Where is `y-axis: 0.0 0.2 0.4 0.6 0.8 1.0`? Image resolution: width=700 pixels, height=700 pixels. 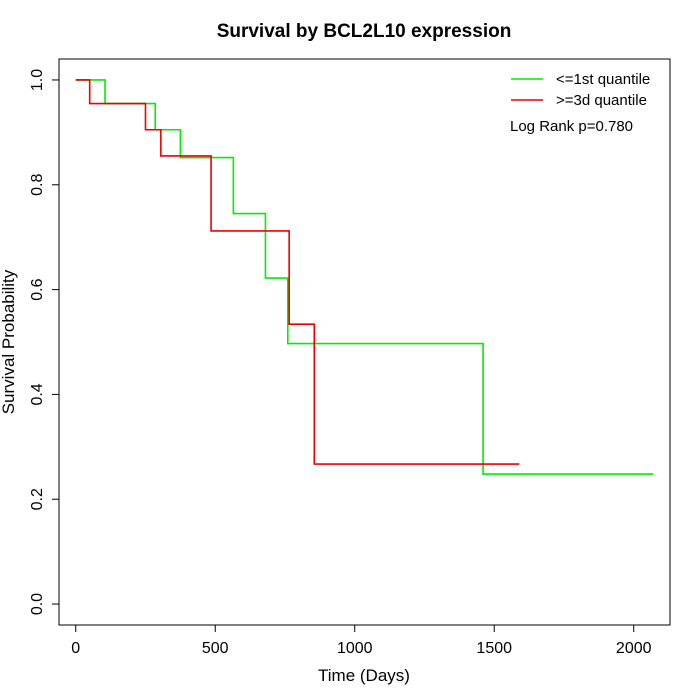 y-axis: 0.0 0.2 0.4 0.6 0.8 1.0 is located at coordinates (44, 342).